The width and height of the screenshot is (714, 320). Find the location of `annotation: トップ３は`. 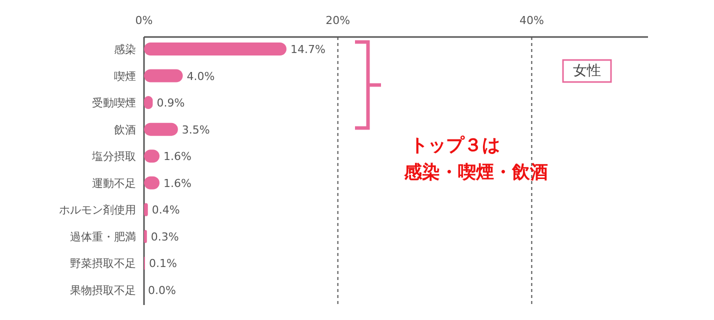

annotation: トップ３は is located at coordinates (455, 145).